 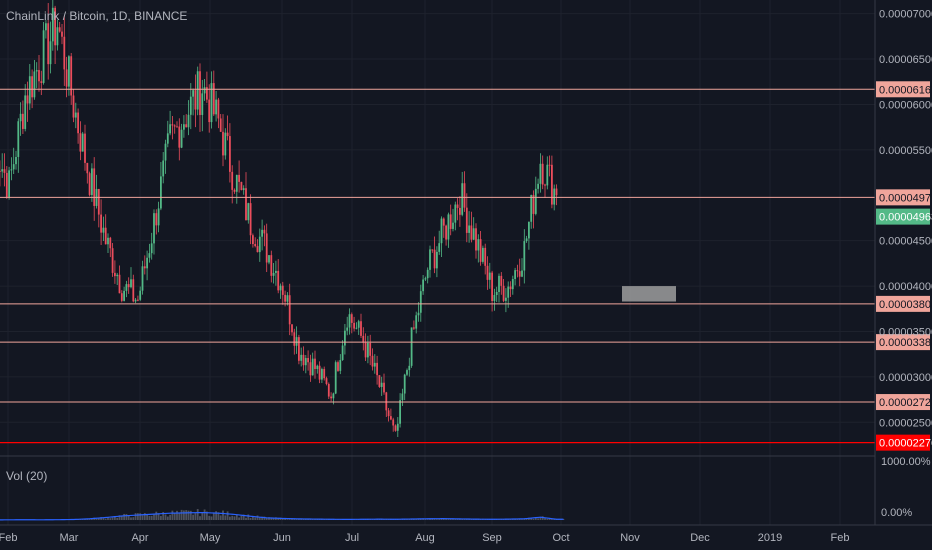 I want to click on price-axis-tick-label: 0.00003000, so click(x=905, y=378).